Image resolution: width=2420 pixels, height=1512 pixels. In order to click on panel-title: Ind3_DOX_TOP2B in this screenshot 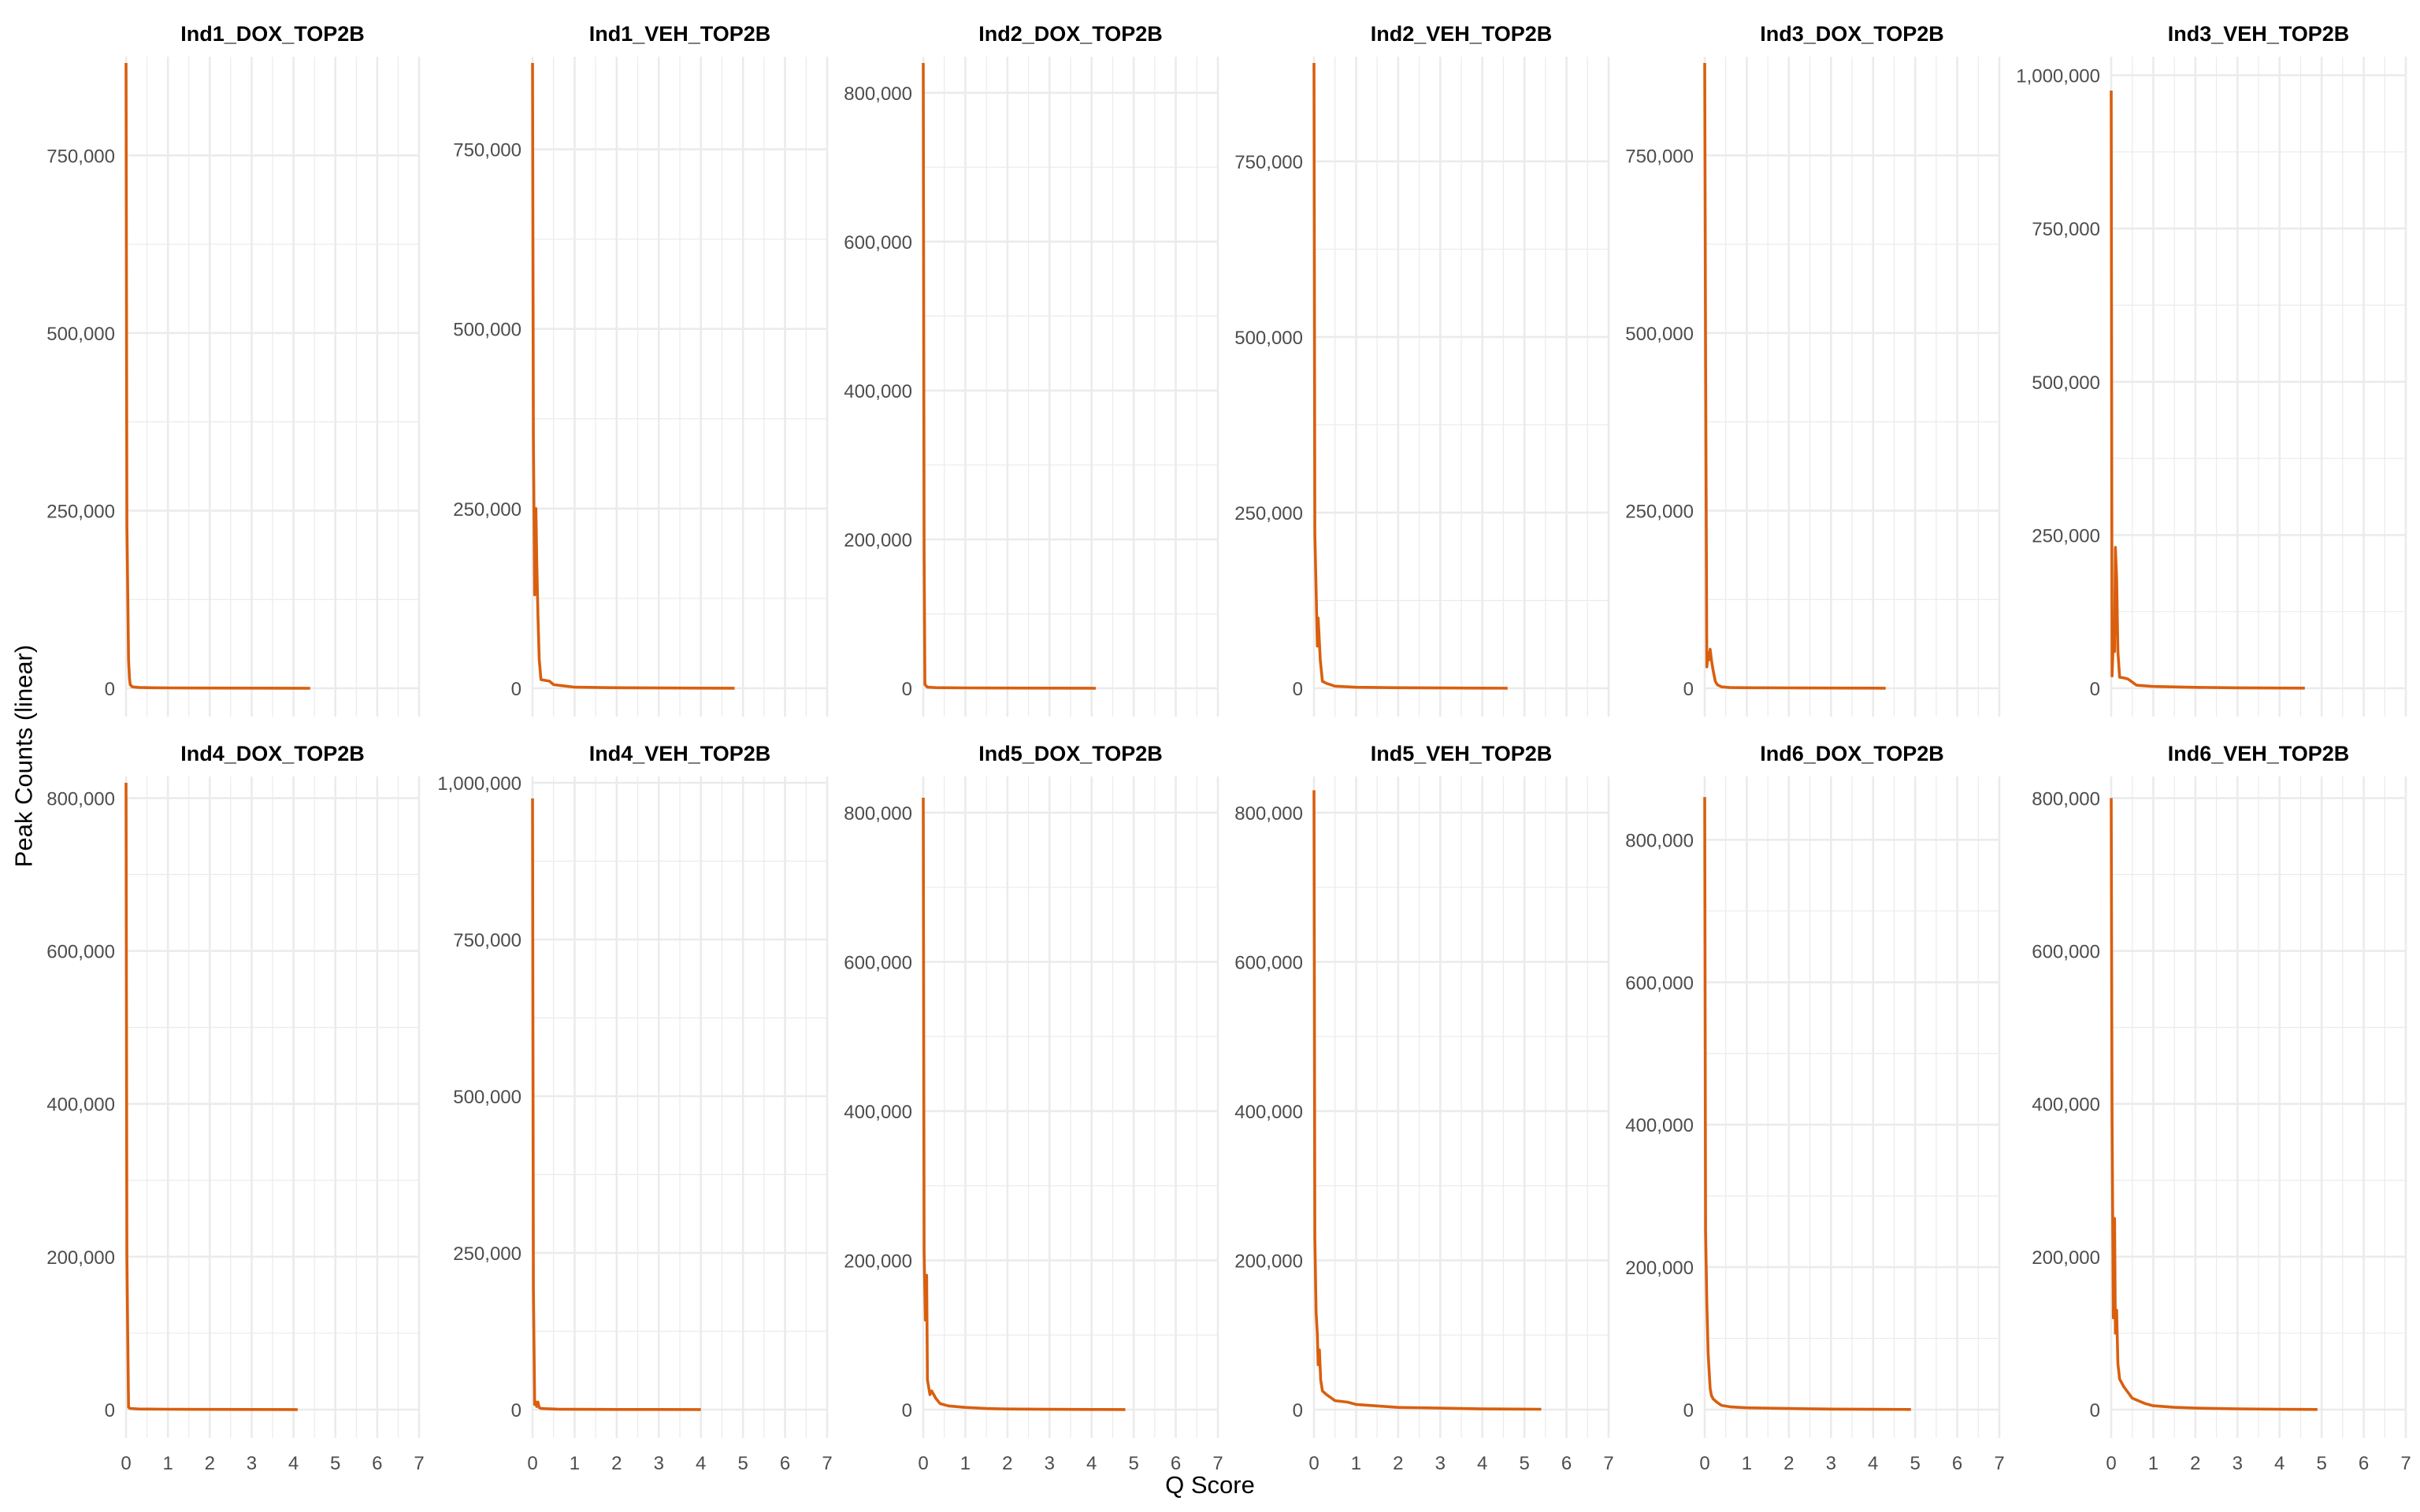, I will do `click(1852, 34)`.